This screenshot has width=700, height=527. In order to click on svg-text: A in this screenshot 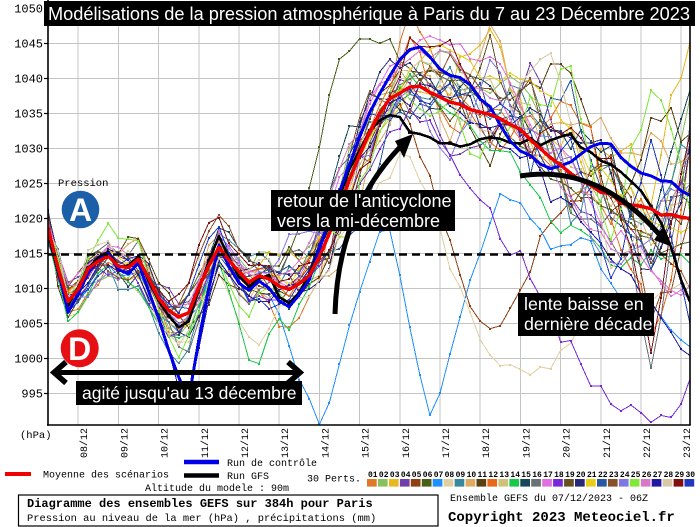, I will do `click(80, 210)`.